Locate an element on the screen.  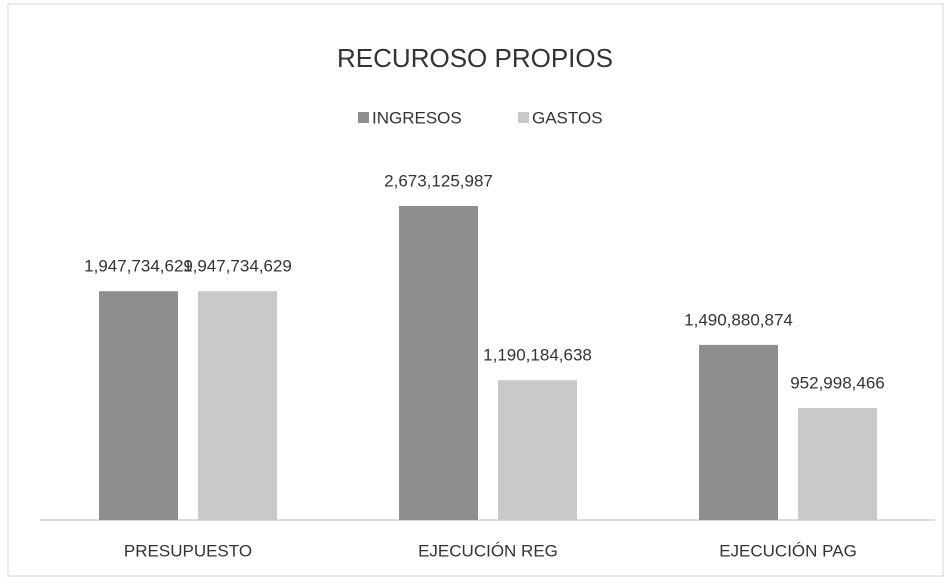
data-label: 1,490,880,874 is located at coordinates (738, 319).